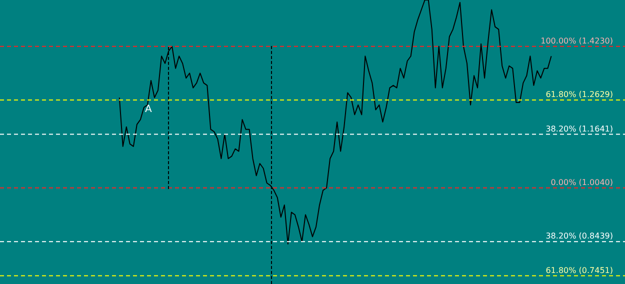 Image resolution: width=625 pixels, height=284 pixels. Describe the element at coordinates (576, 41) in the screenshot. I see `annotation: 100.00% (1.4230)` at that location.